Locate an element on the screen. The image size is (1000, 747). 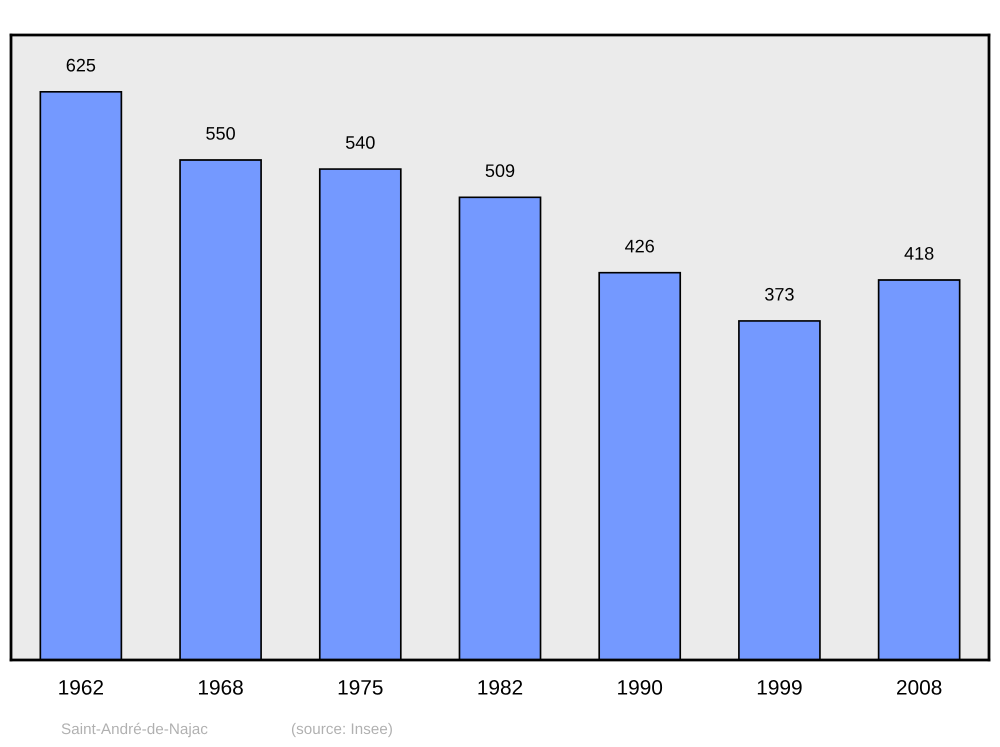
x-tick-label: 1975 is located at coordinates (360, 687).